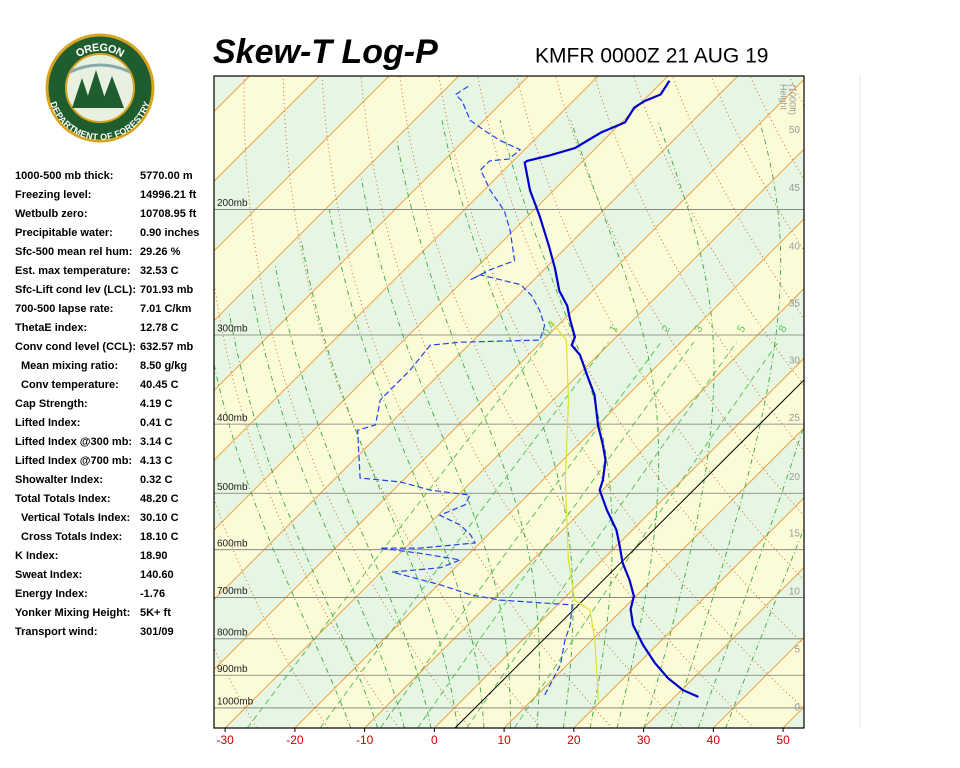 Image resolution: width=960 pixels, height=768 pixels. I want to click on index-label: 1000-500 mb thick:, so click(64, 176).